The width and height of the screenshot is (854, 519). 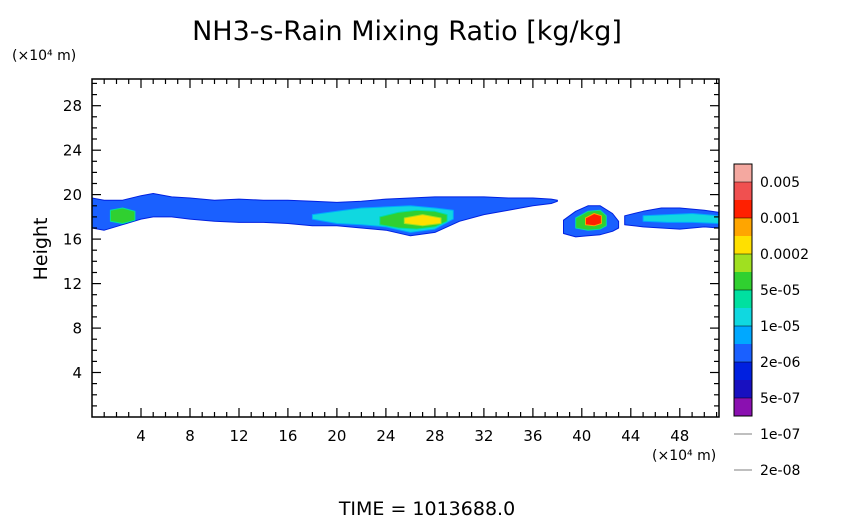 What do you see at coordinates (581, 436) in the screenshot?
I see `x-tick-label: 40` at bounding box center [581, 436].